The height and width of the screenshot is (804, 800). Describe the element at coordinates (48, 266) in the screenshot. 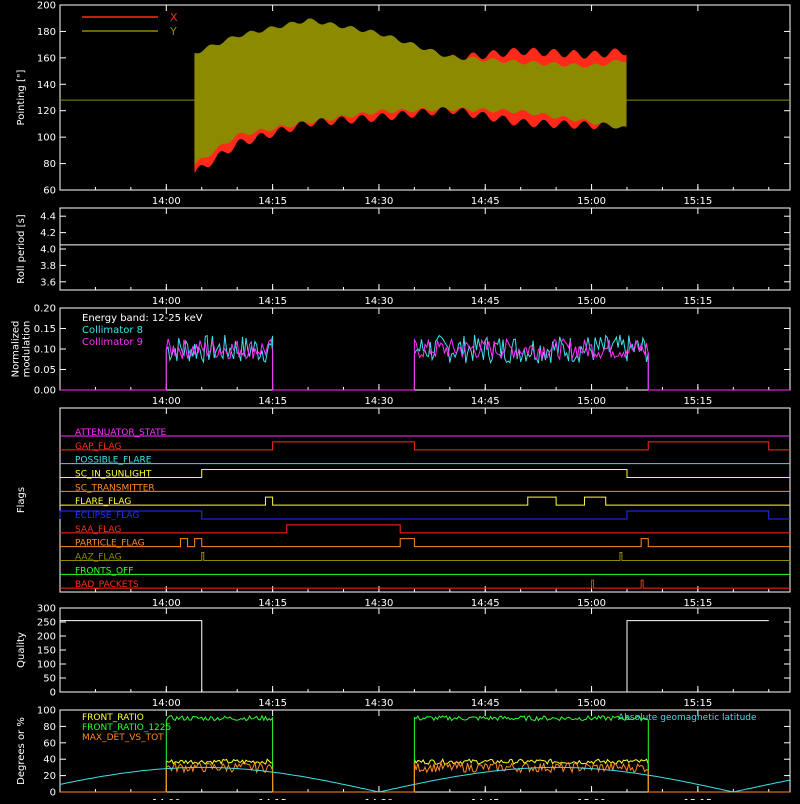

I see `roll-period-ytick-label: 3.8` at that location.